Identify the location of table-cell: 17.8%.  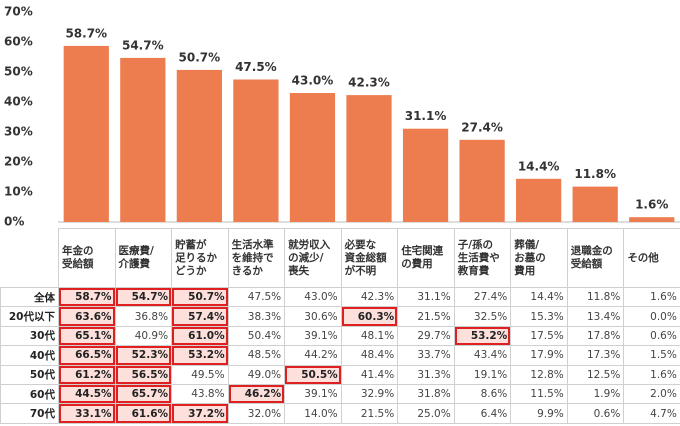
(595, 336).